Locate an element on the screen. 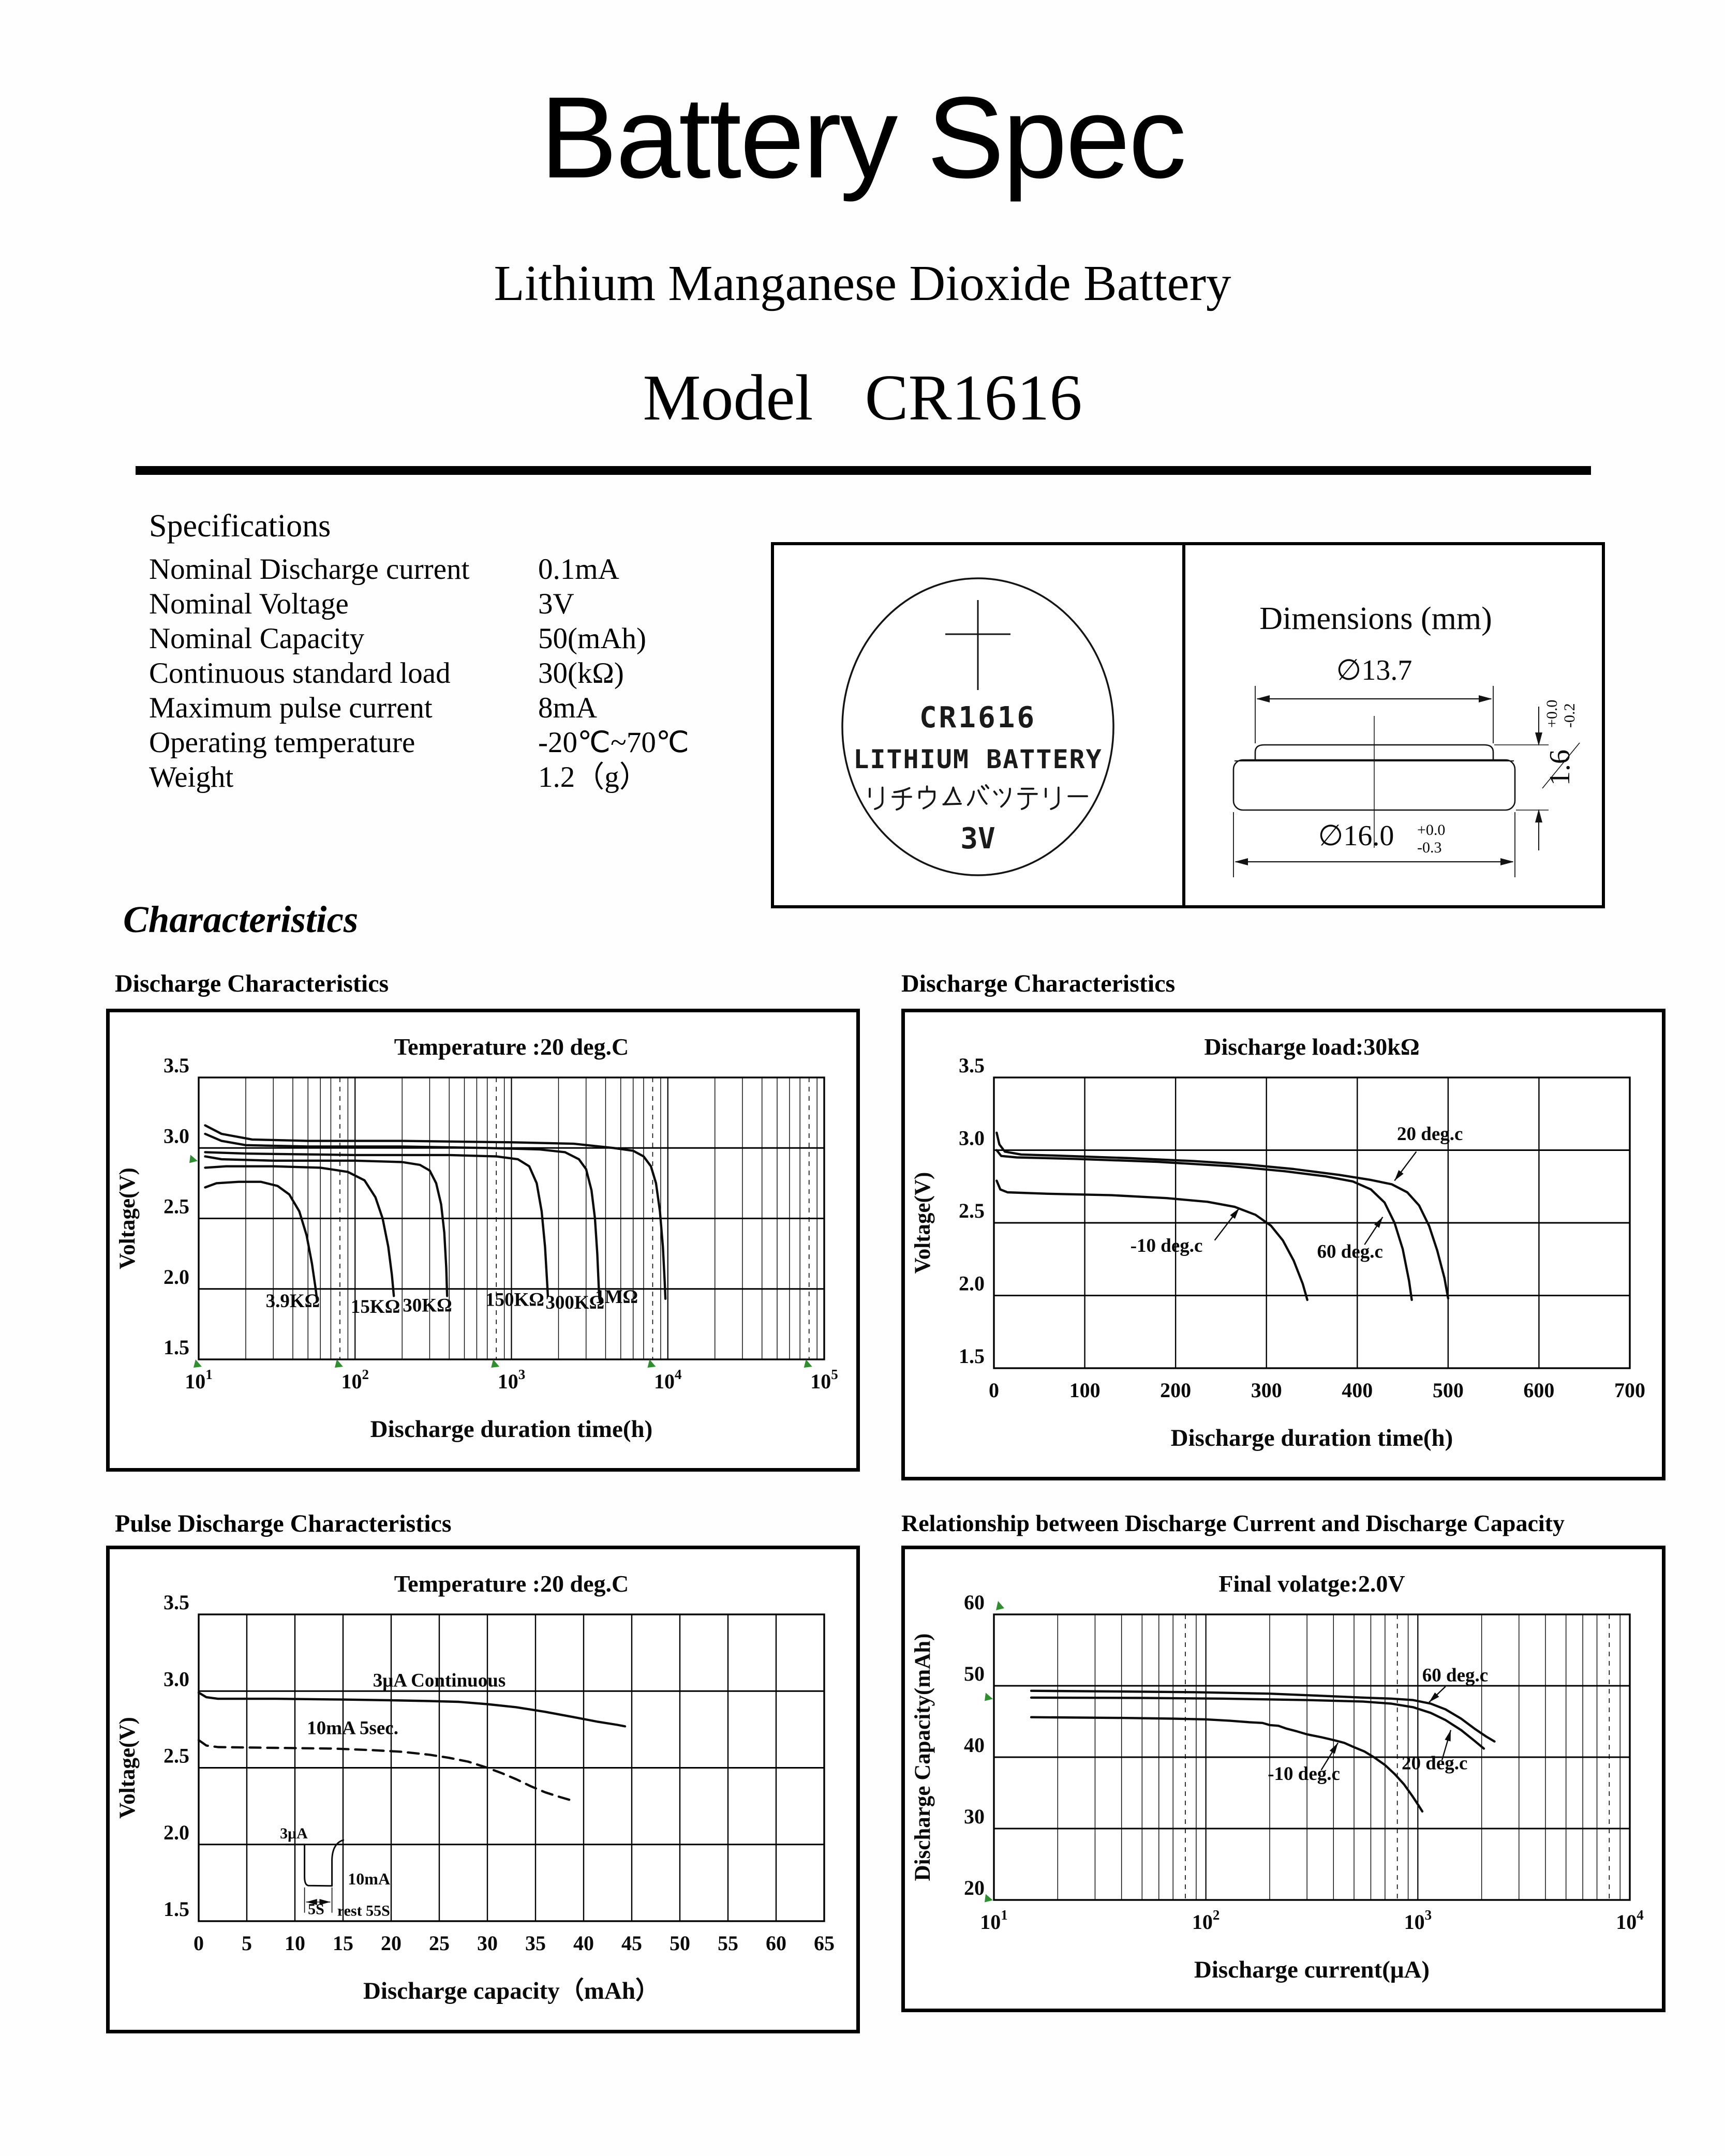 This screenshot has width=1725, height=2156. characteristics-heading: Characteristics is located at coordinates (241, 919).